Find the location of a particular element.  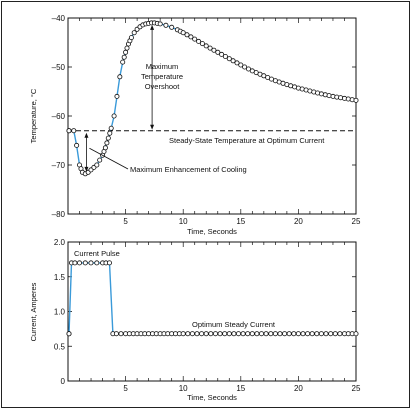

bot-x-tick-label: 20 is located at coordinates (298, 388).